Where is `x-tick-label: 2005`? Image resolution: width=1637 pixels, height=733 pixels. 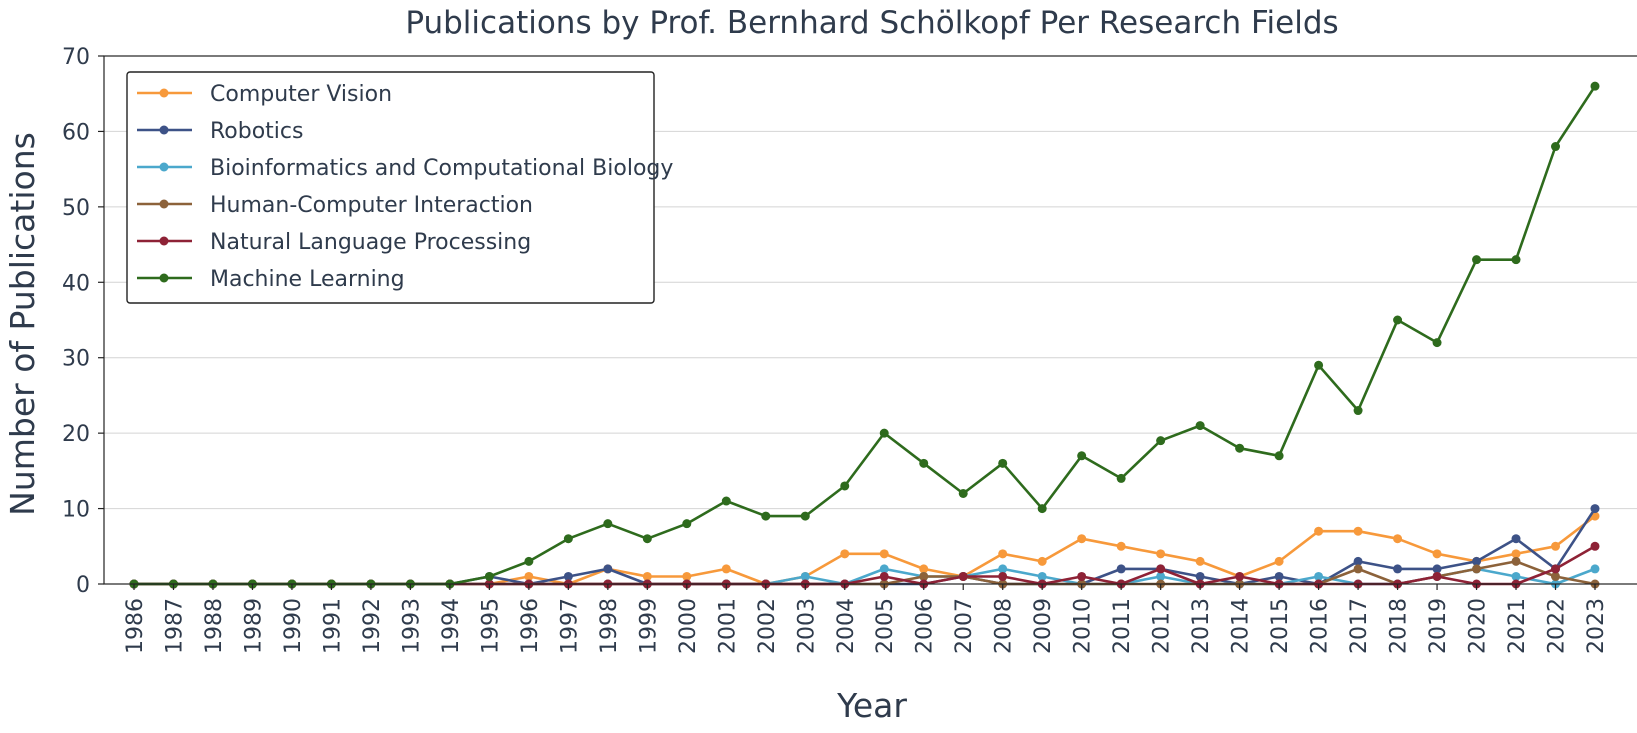
x-tick-label: 2005 is located at coordinates (885, 626).